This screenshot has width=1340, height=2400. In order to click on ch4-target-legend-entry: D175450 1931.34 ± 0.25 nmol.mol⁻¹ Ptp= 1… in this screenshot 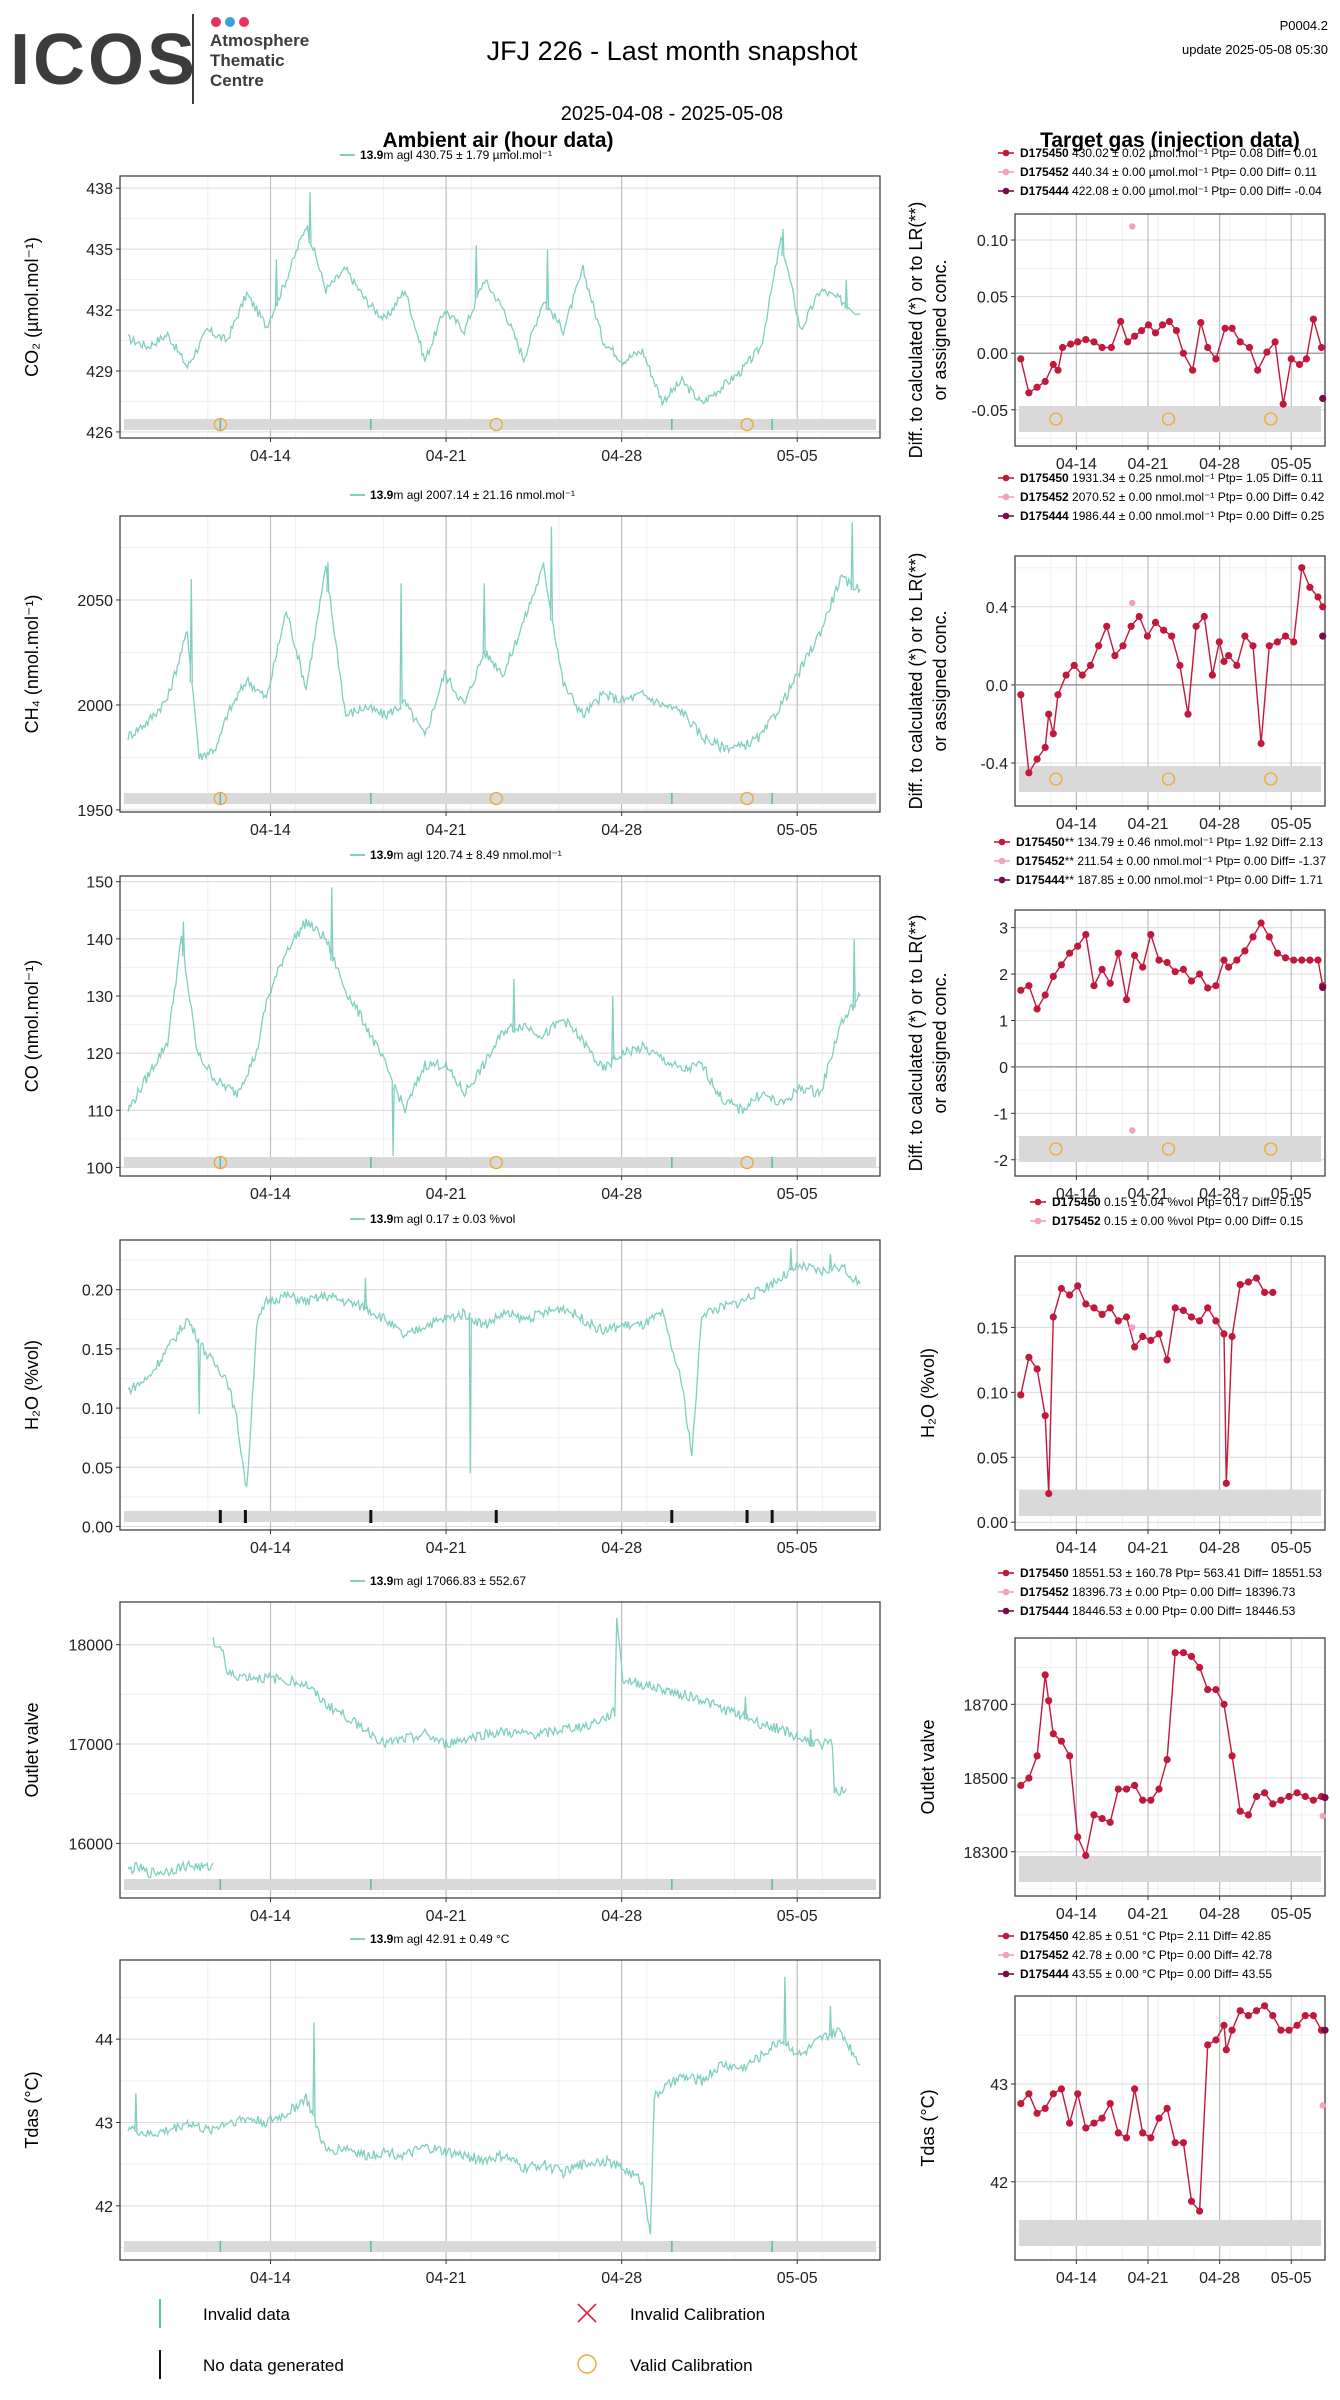, I will do `click(1172, 478)`.